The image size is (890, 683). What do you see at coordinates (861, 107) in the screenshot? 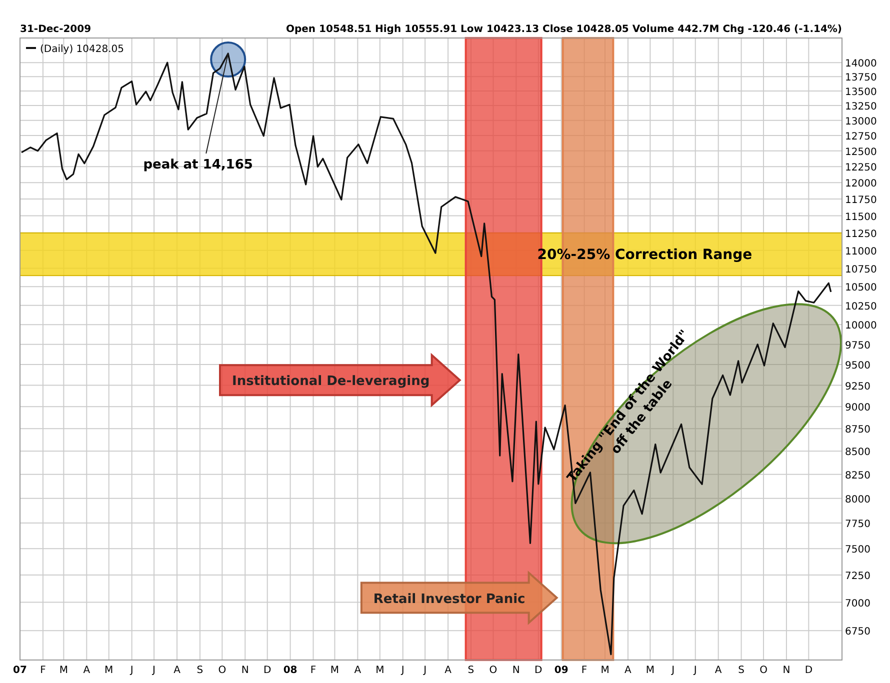
I see `y-tick-label: 13250` at bounding box center [861, 107].